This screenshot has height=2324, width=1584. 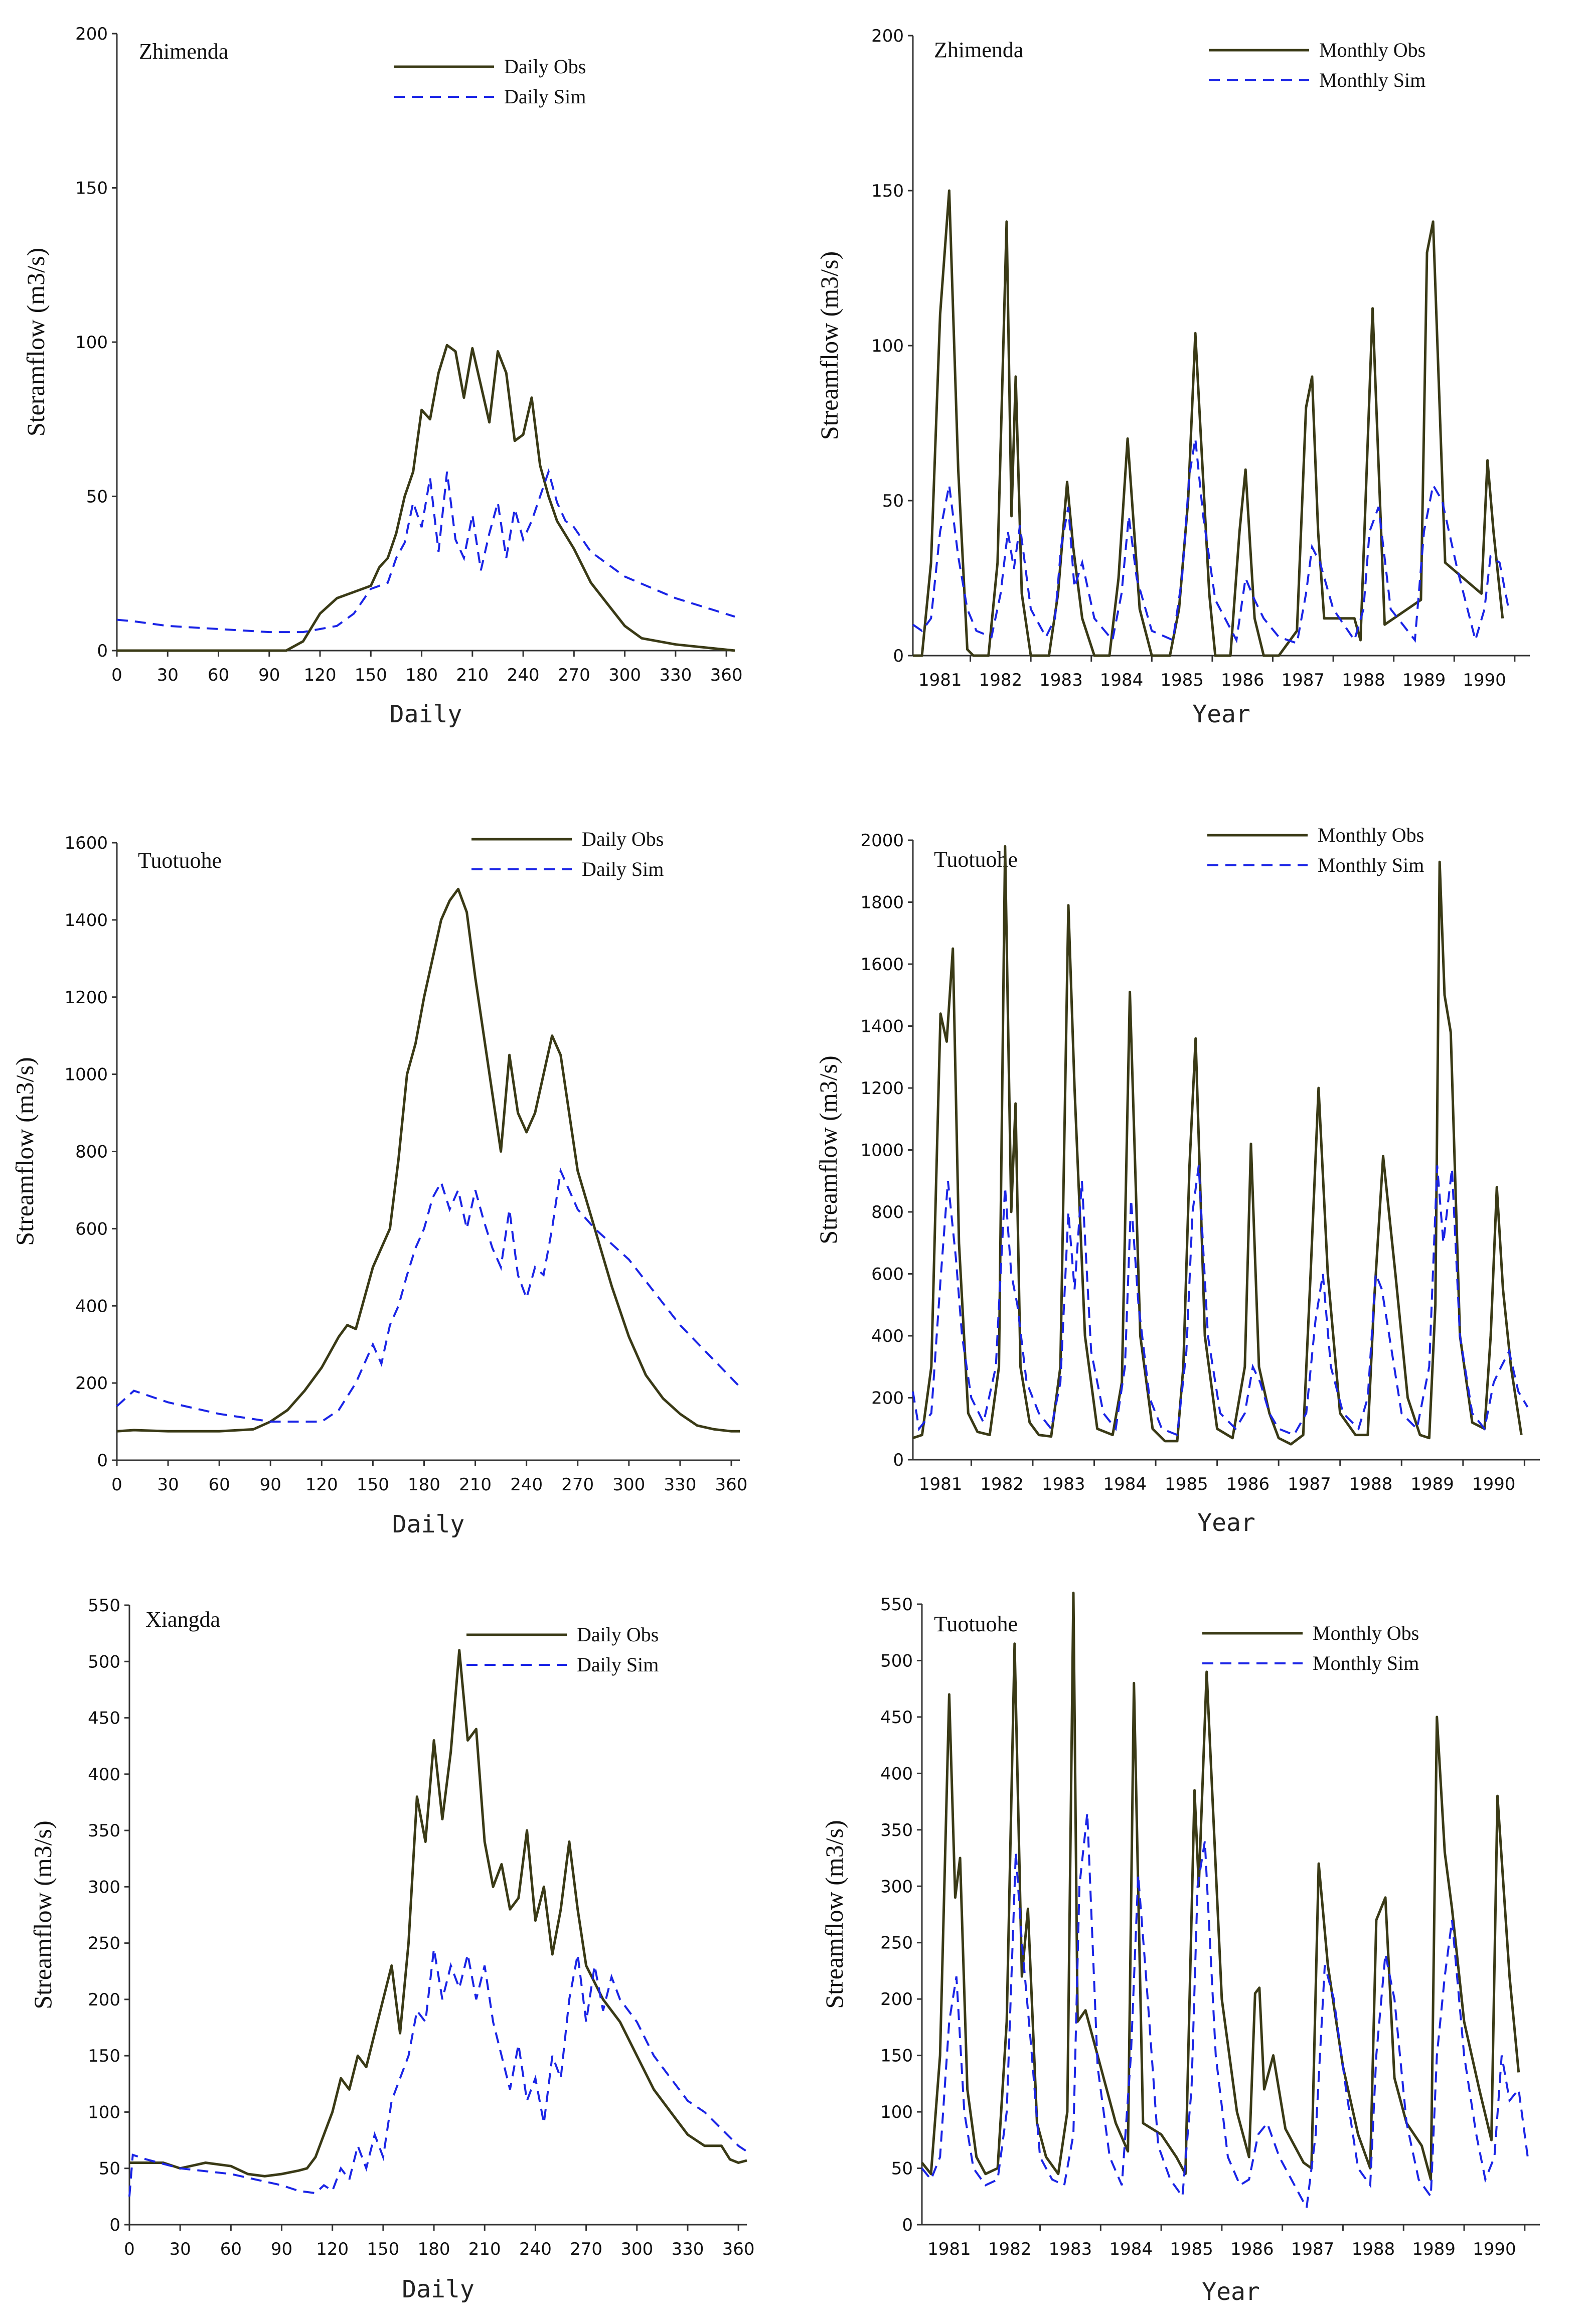 I want to click on x-tick-label: 240, so click(x=523, y=675).